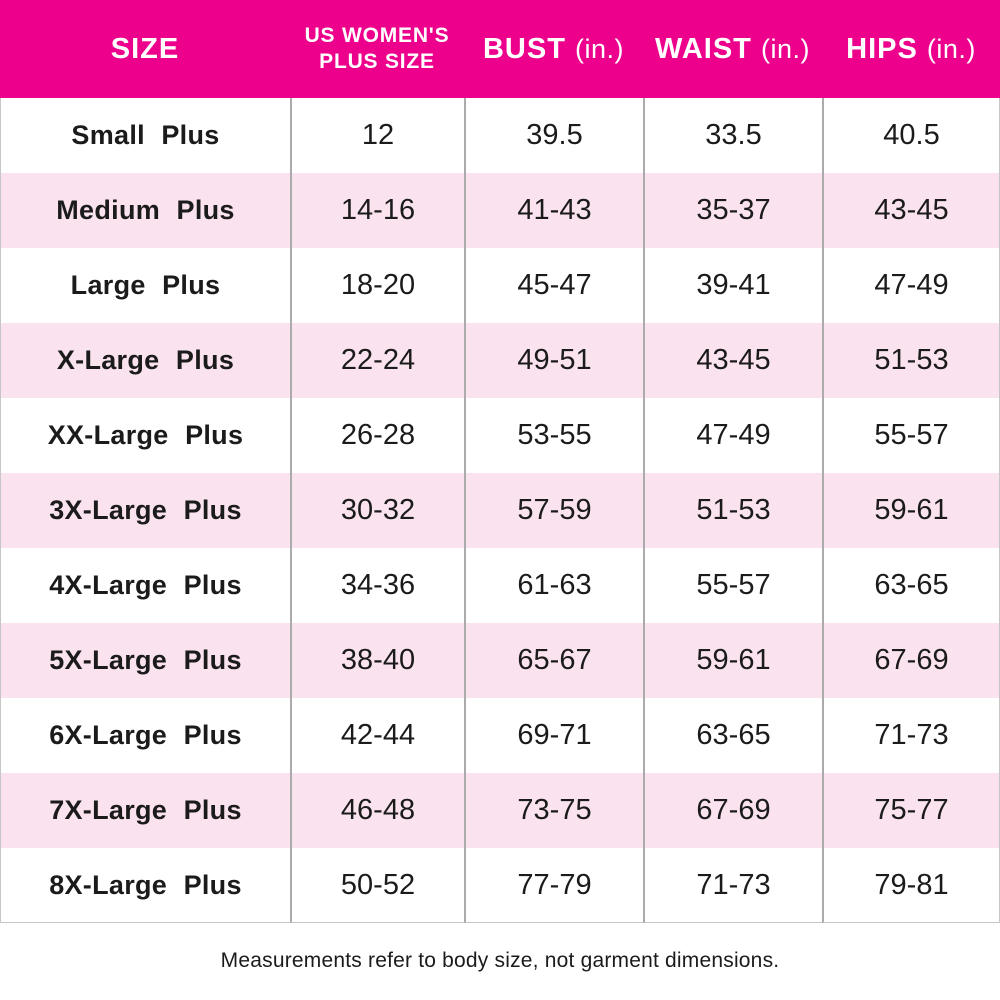 The image size is (1000, 1000). I want to click on hips-cell: 79-81, so click(911, 885).